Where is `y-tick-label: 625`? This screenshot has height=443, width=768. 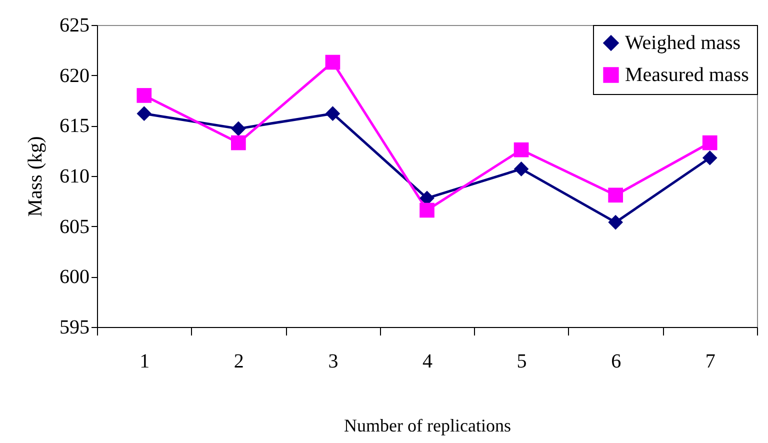 y-tick-label: 625 is located at coordinates (75, 25).